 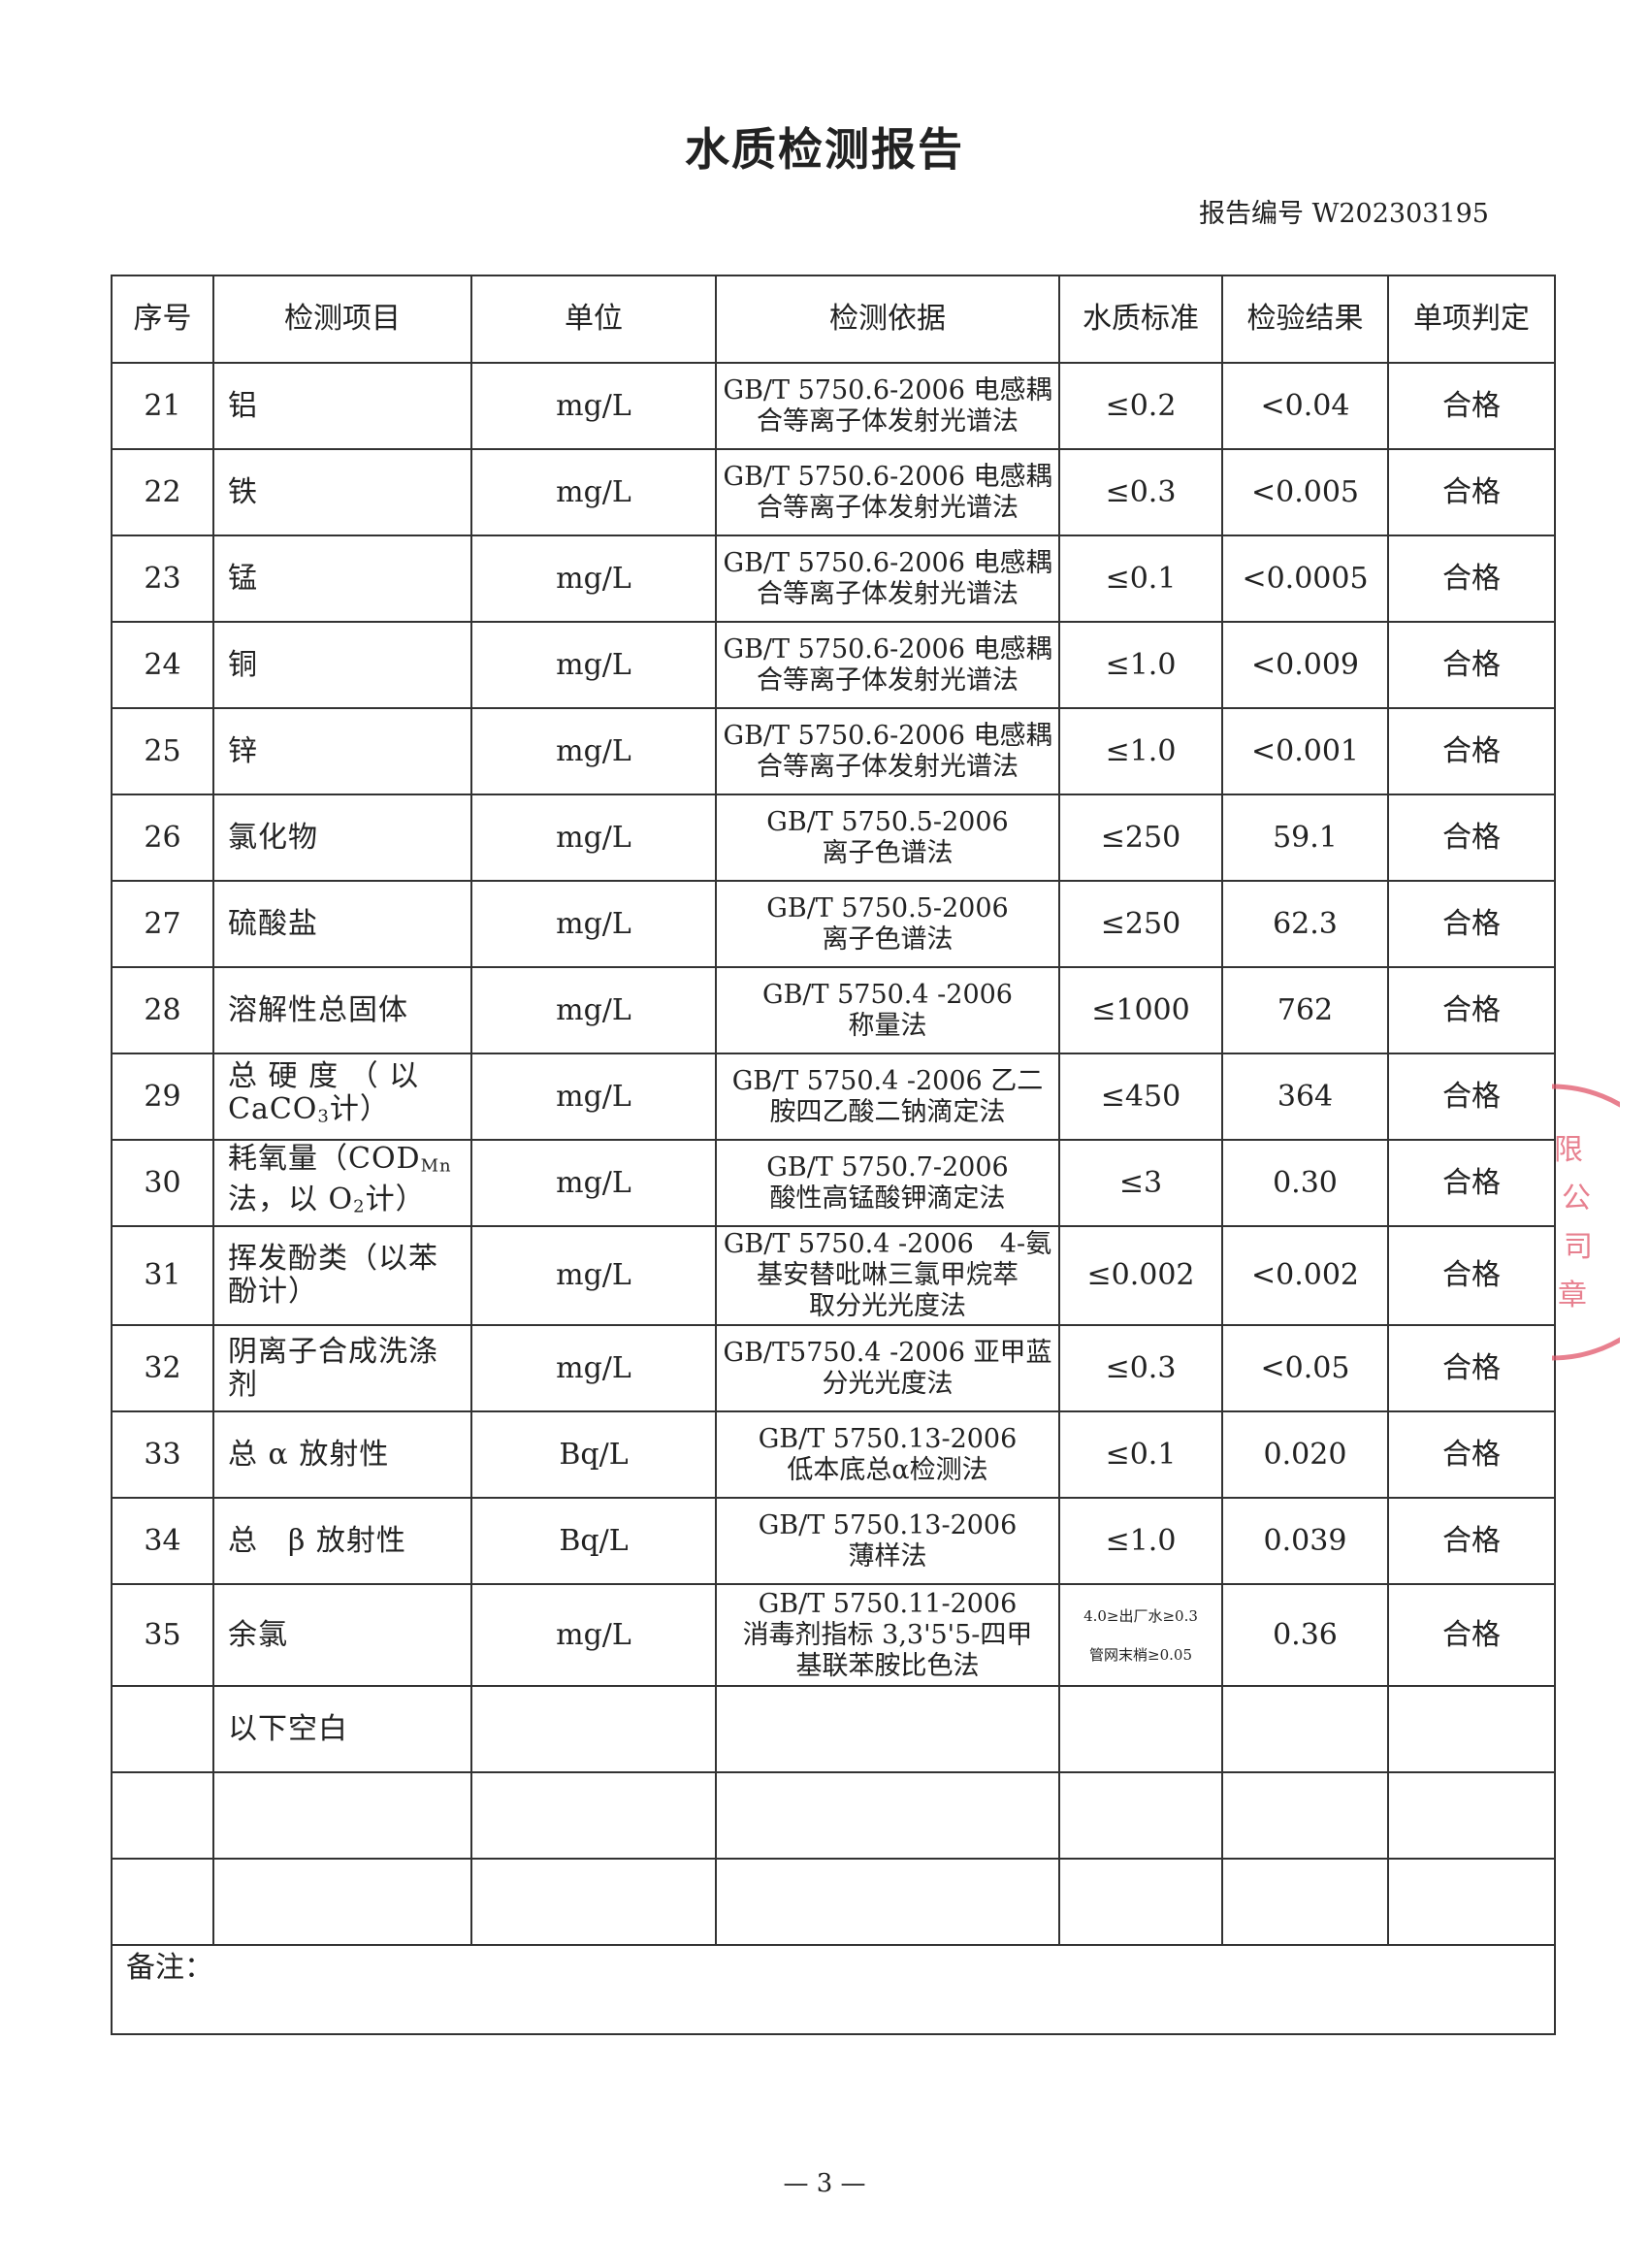 I want to click on remark-label: 备注：, so click(x=833, y=1989).